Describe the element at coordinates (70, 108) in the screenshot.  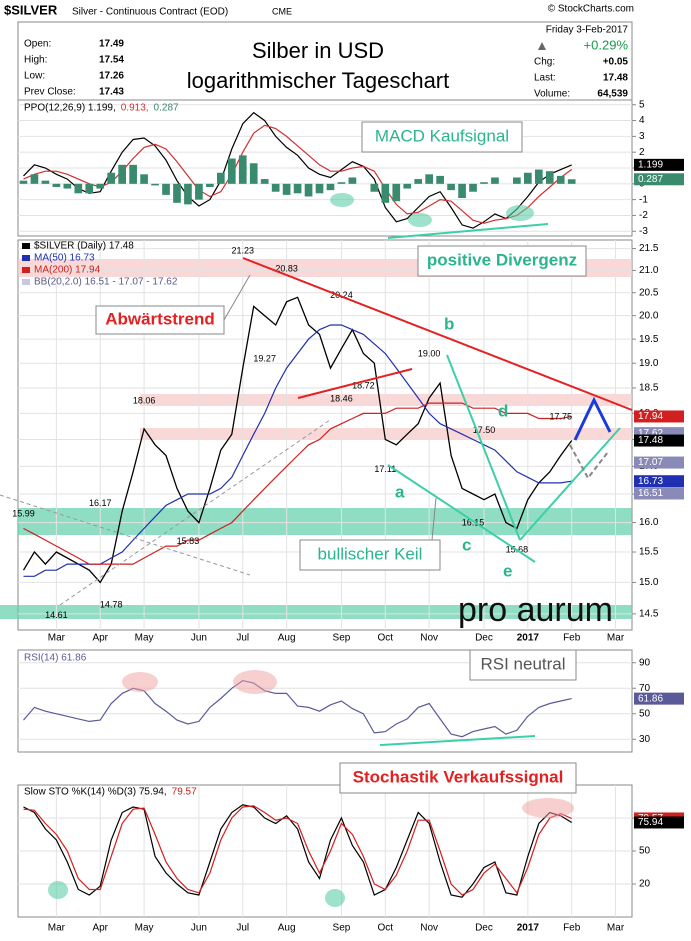
I see `legend-label: PPO(12,26,9) 1.199,` at that location.